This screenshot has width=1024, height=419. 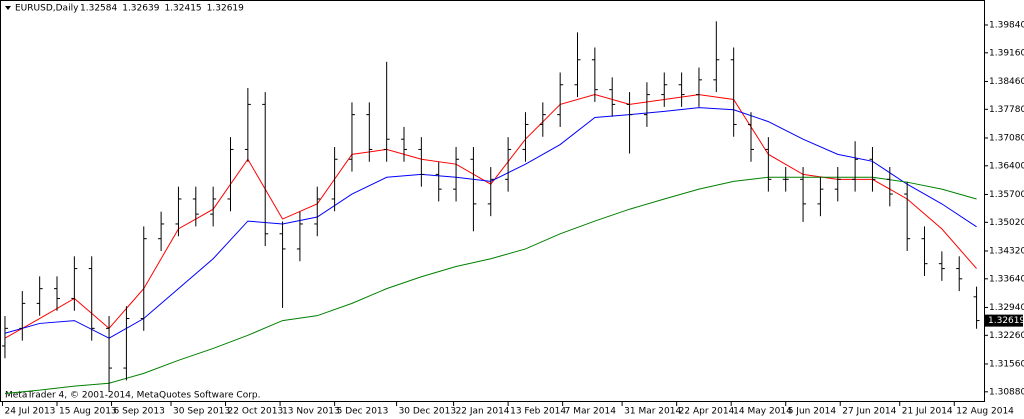 I want to click on x-tick-label: 15 Aug 2013, so click(x=88, y=412).